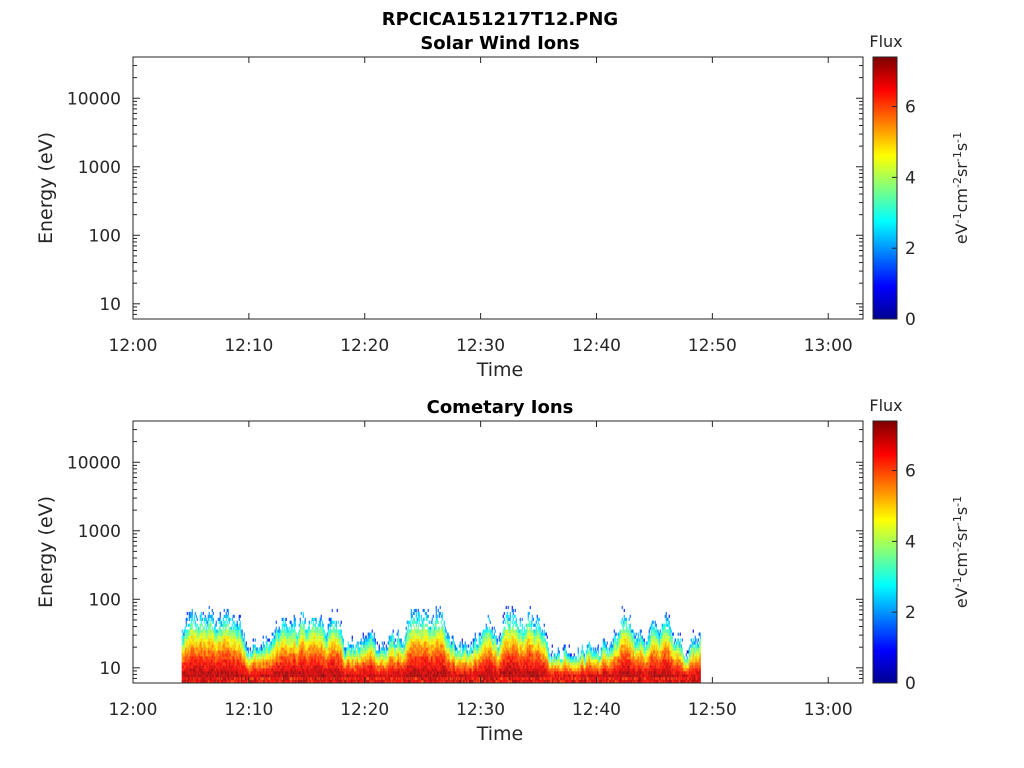 Image resolution: width=1024 pixels, height=768 pixels. Describe the element at coordinates (94, 99) in the screenshot. I see `y-tick-label: 10000` at that location.